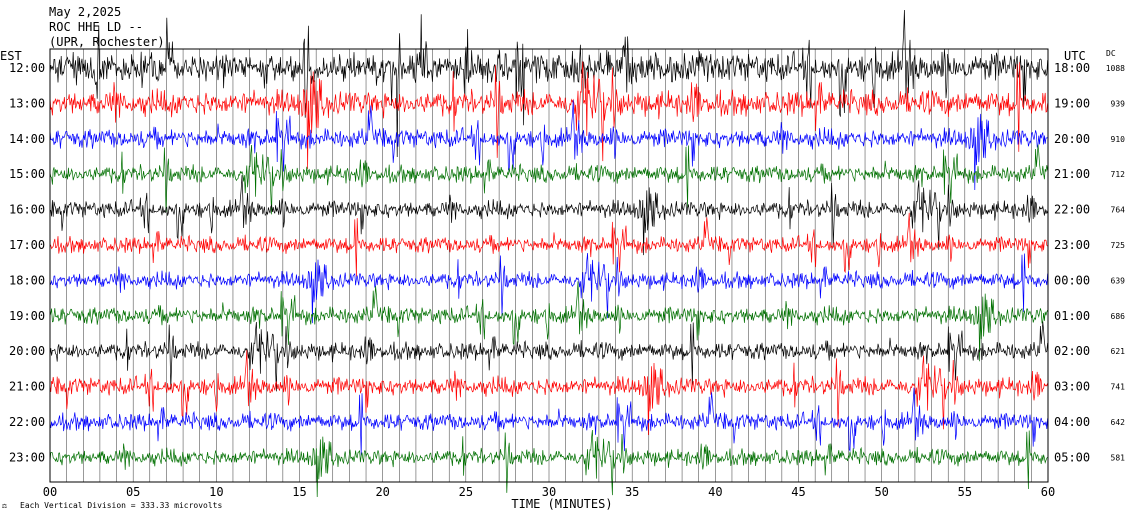 Image resolution: width=1130 pixels, height=519 pixels. I want to click on est-hour-label: 20:00, so click(27, 351).